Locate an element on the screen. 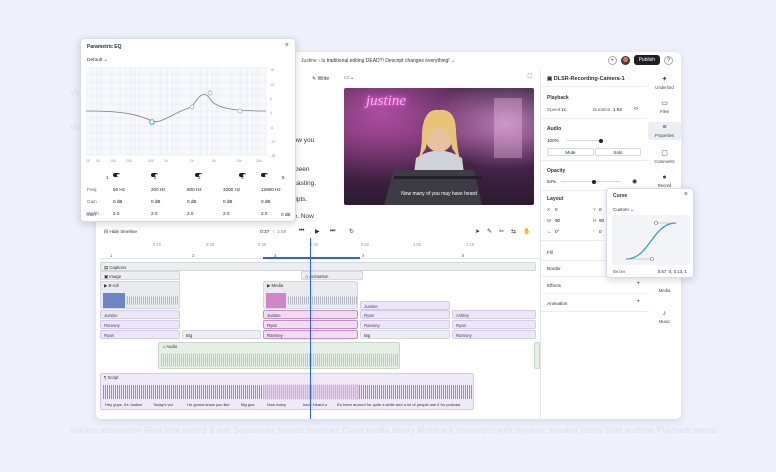 The width and height of the screenshot is (776, 472). write-button: ✎ Write is located at coordinates (320, 79).